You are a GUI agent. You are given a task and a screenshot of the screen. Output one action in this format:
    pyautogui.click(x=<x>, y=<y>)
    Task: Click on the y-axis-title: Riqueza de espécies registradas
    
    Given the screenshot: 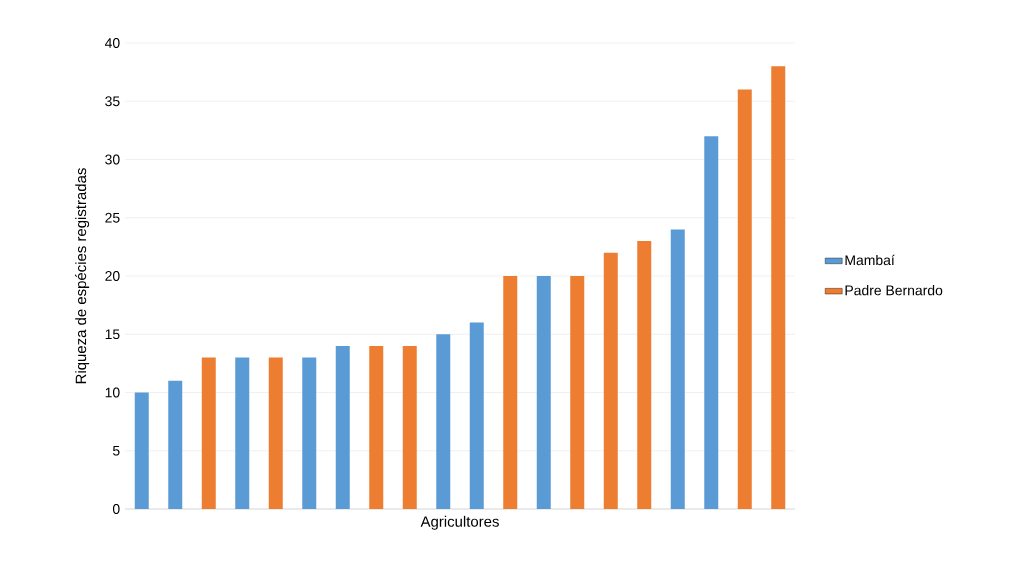 What is the action you would take?
    pyautogui.click(x=82, y=276)
    